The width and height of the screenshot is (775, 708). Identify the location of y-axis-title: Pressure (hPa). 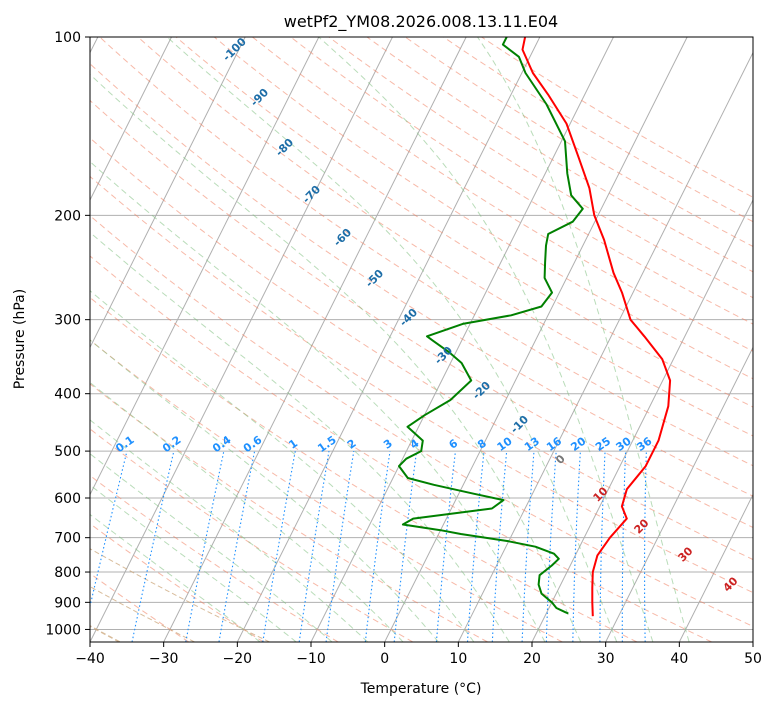
(20, 339).